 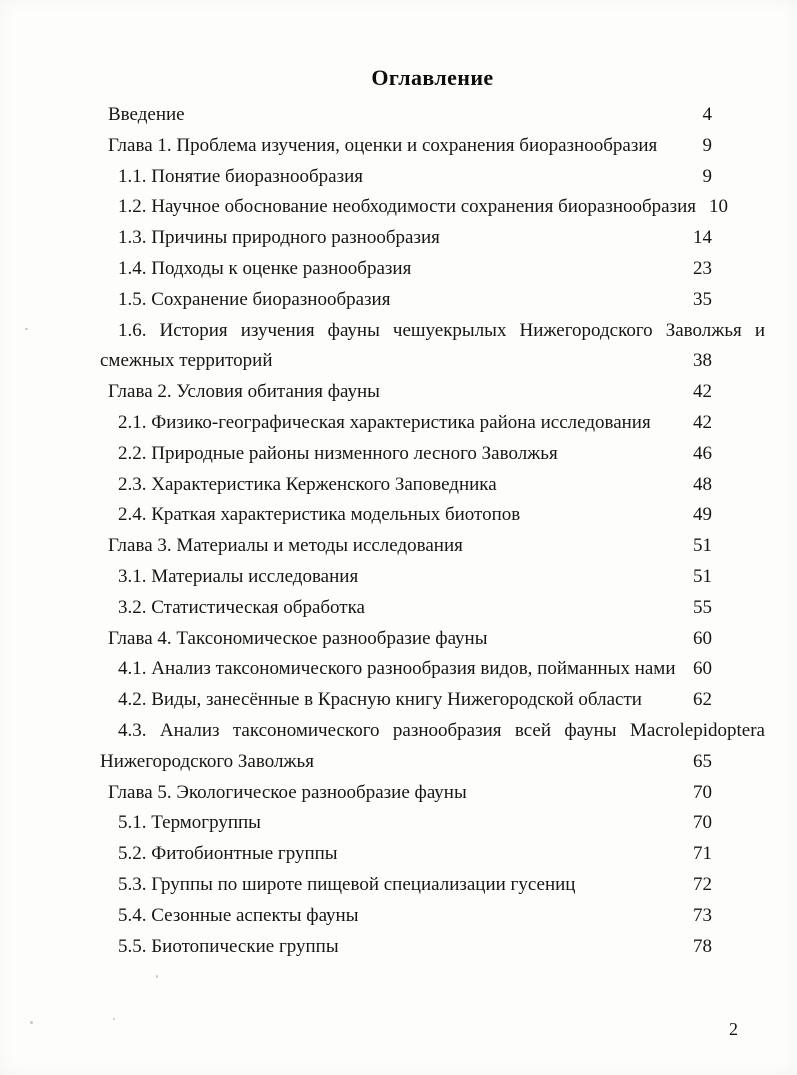 What do you see at coordinates (707, 114) in the screenshot?
I see `toc-entry-page: 4` at bounding box center [707, 114].